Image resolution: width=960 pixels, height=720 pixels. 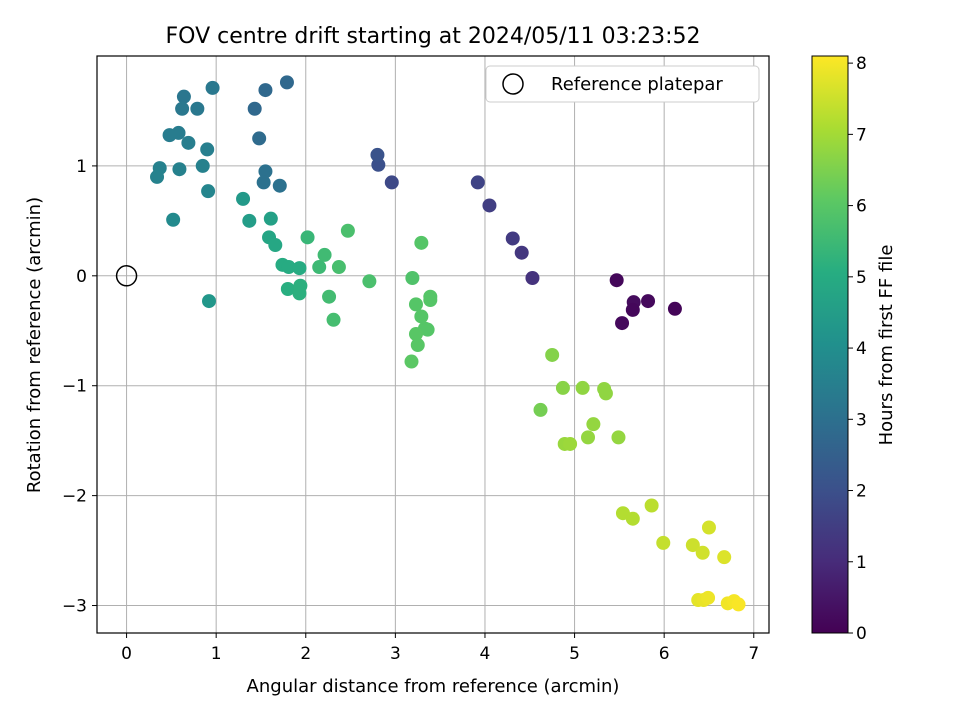 What do you see at coordinates (861, 492) in the screenshot?
I see `colorbar-tick-label: 2` at bounding box center [861, 492].